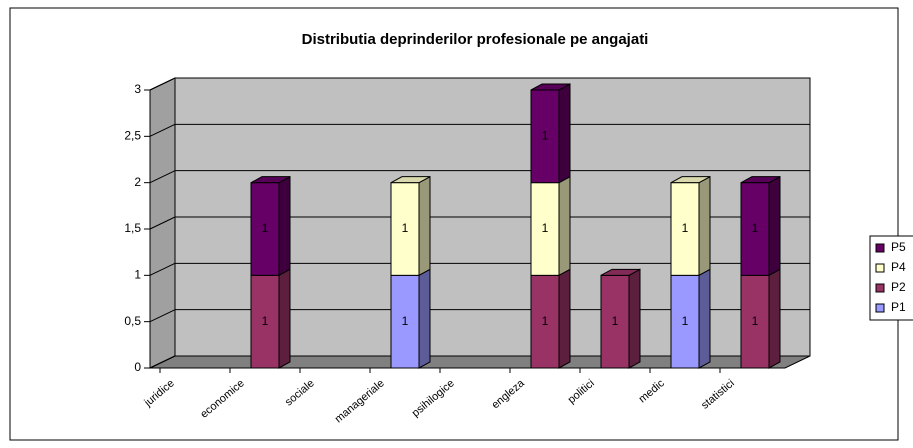 This screenshot has height=448, width=913. I want to click on legend-label: P4, so click(898, 267).